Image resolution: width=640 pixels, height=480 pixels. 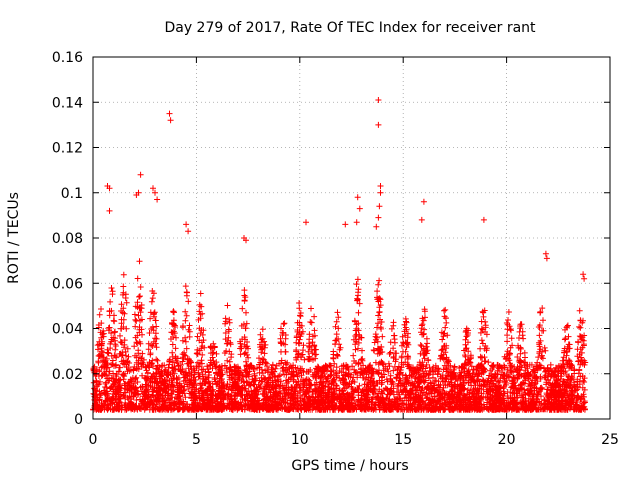 What do you see at coordinates (67, 330) in the screenshot?
I see `y-tick-label: 0.04` at bounding box center [67, 330].